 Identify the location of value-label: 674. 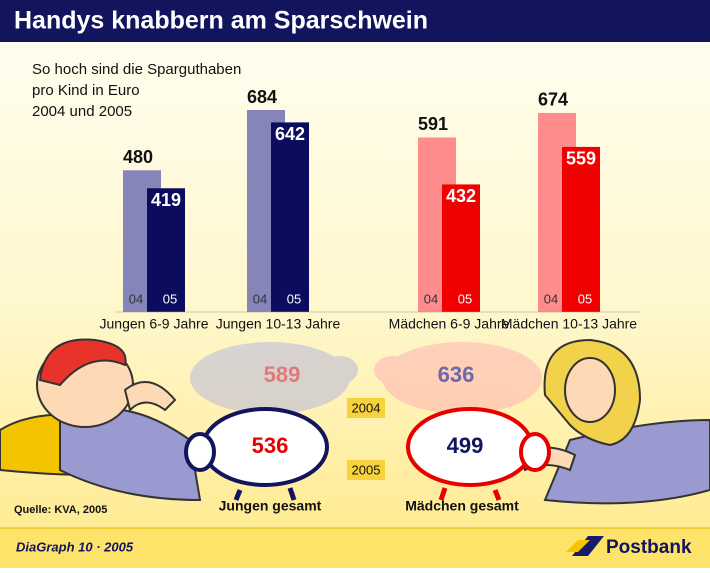
(553, 100).